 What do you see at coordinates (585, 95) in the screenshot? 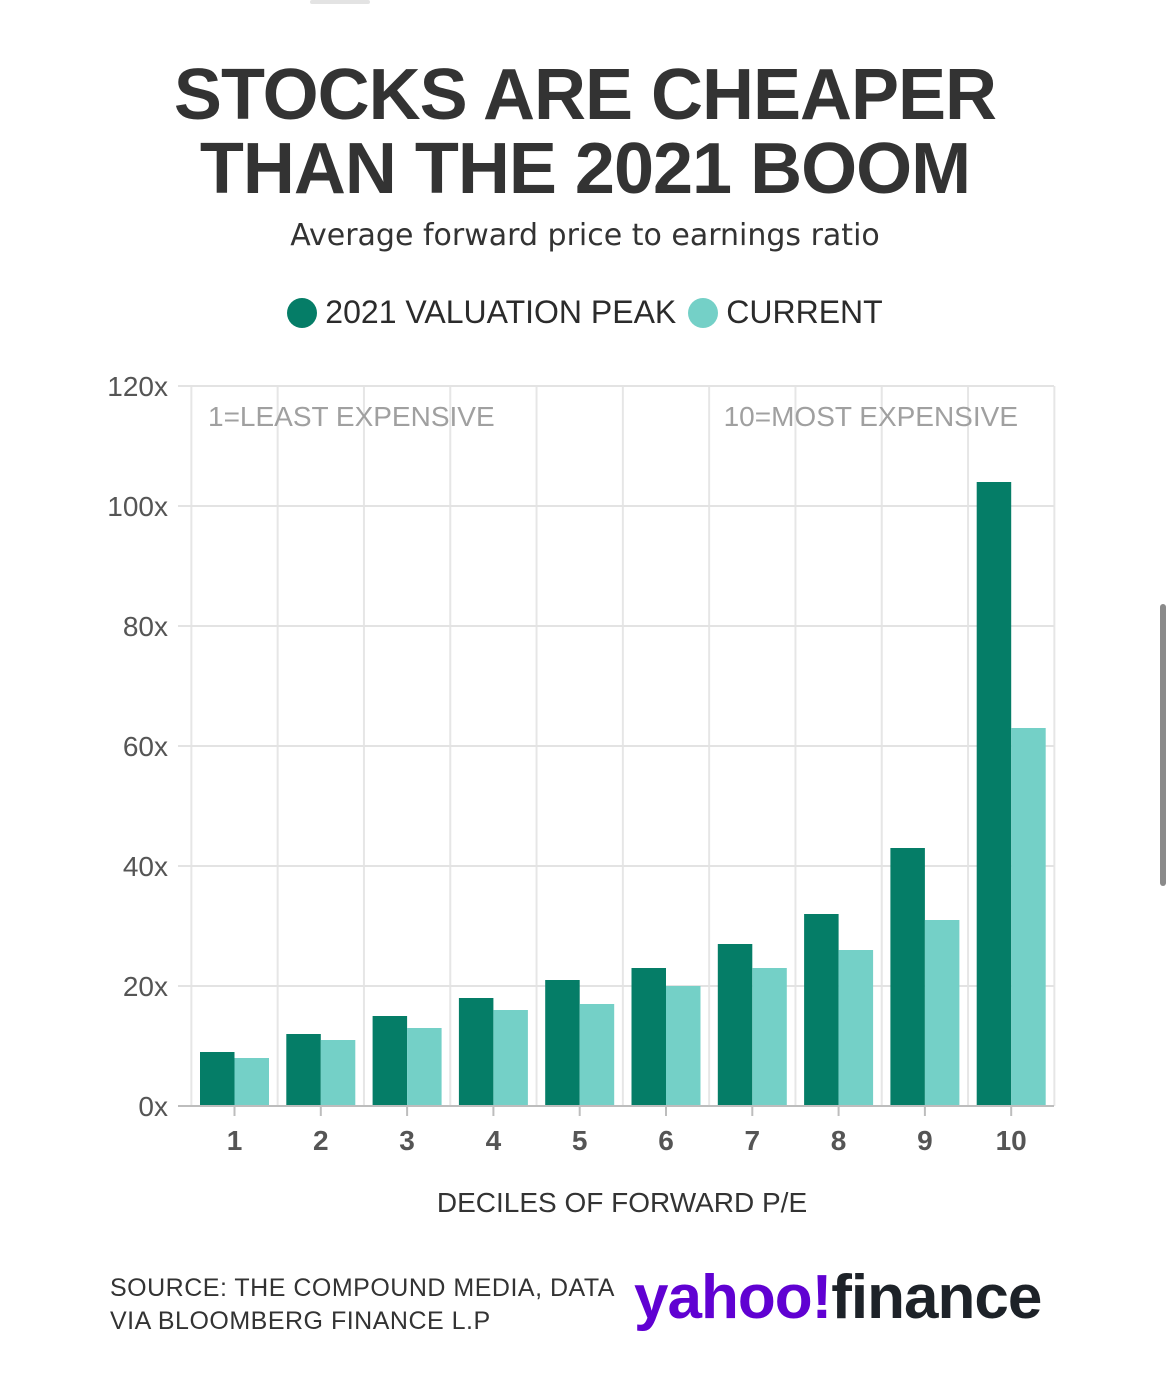
I see `chart-title-line-1: STOCKS ARE CHEAPER` at bounding box center [585, 95].